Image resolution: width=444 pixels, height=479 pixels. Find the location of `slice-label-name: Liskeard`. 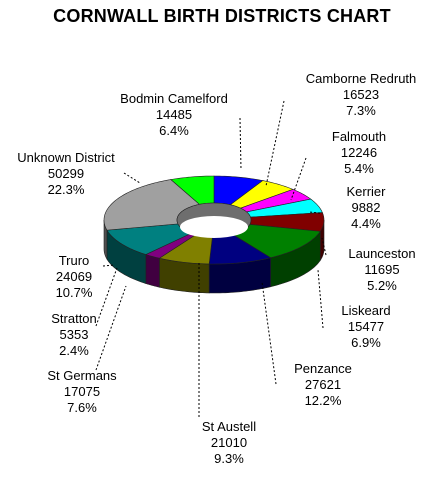

slice-label-name: Liskeard is located at coordinates (366, 311).